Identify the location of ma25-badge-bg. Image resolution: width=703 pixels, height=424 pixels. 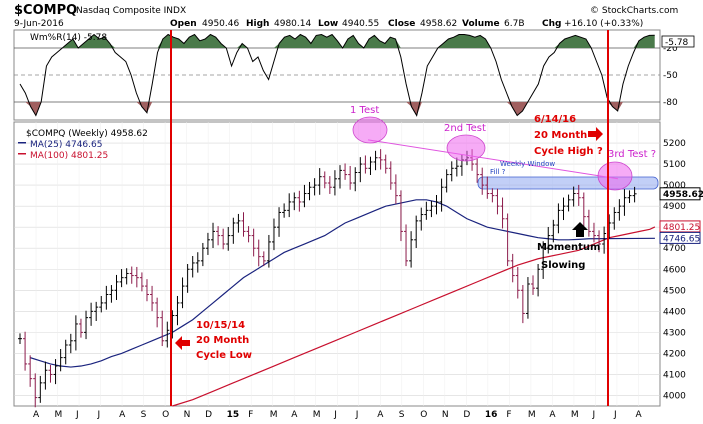
(680, 237).